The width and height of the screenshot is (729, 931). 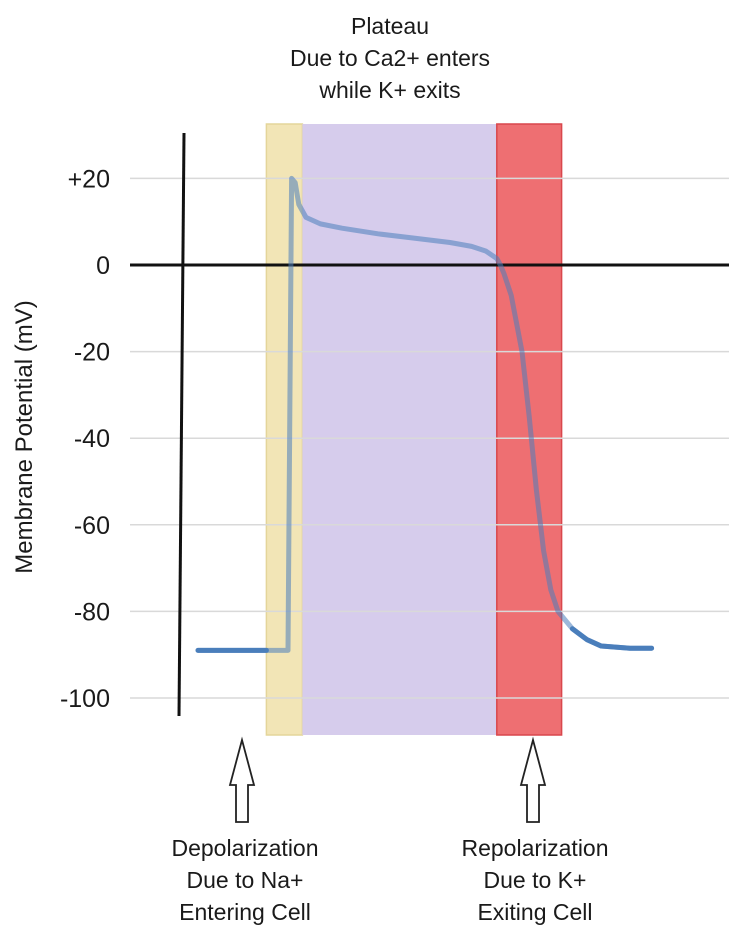 I want to click on repolarization-arrow-icon, so click(x=533, y=779).